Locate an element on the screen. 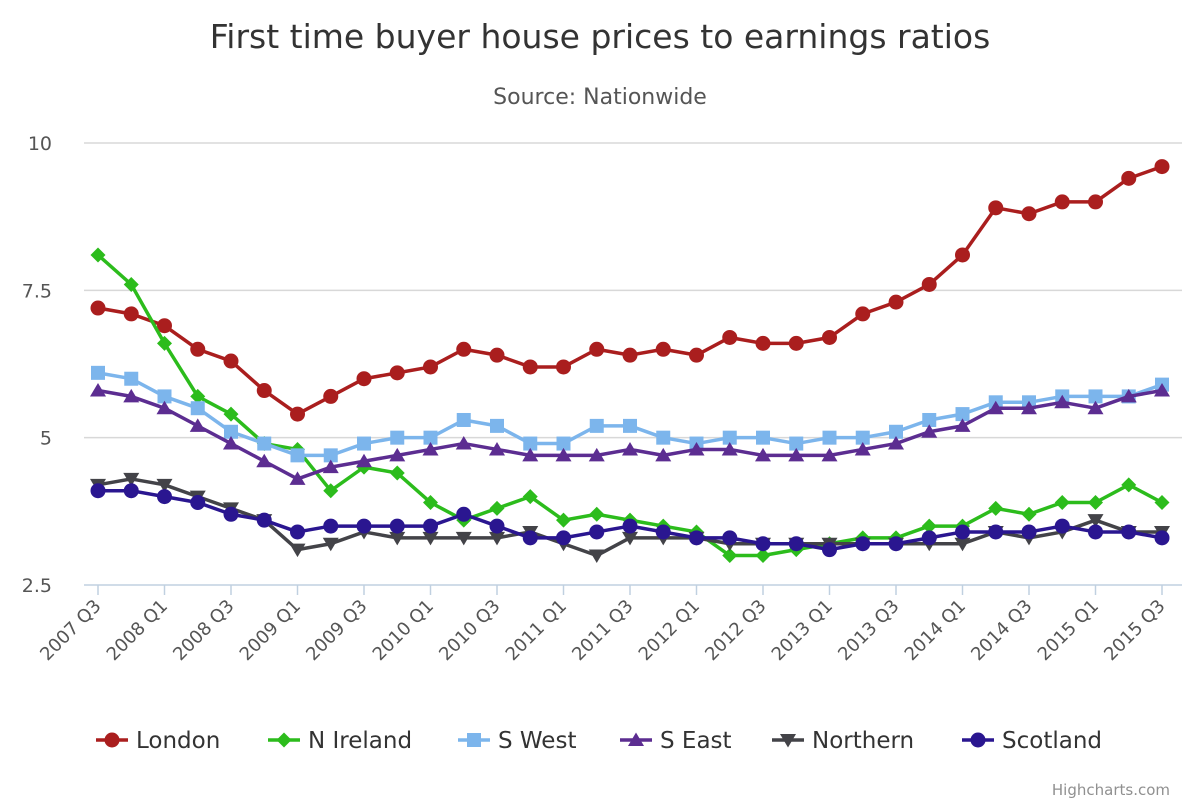 The image size is (1200, 800). legend-item-s-east: S East is located at coordinates (676, 741).